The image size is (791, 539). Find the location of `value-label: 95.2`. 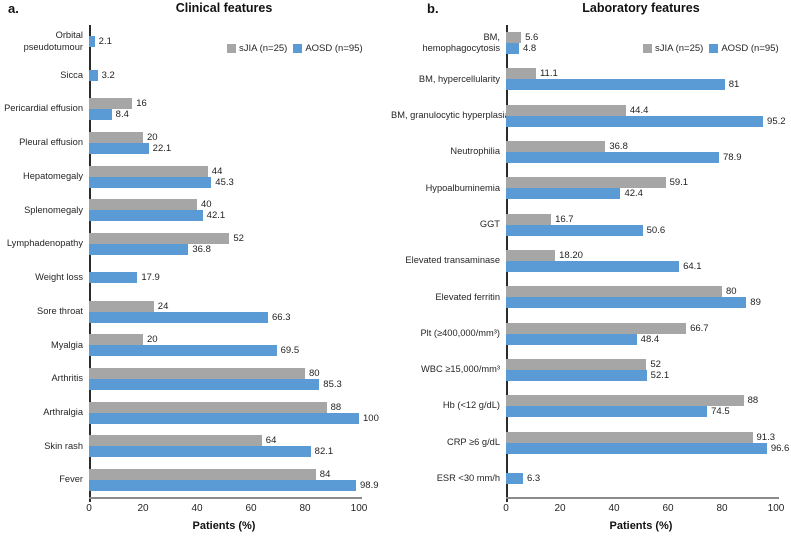

value-label: 95.2 is located at coordinates (776, 121).